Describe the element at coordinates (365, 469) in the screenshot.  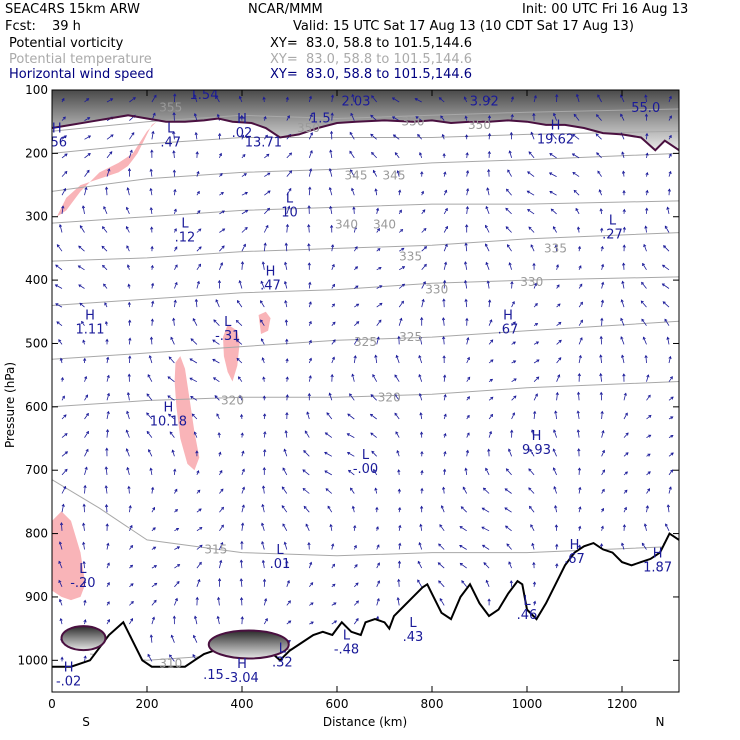
I see `extremum-value: -.00` at that location.